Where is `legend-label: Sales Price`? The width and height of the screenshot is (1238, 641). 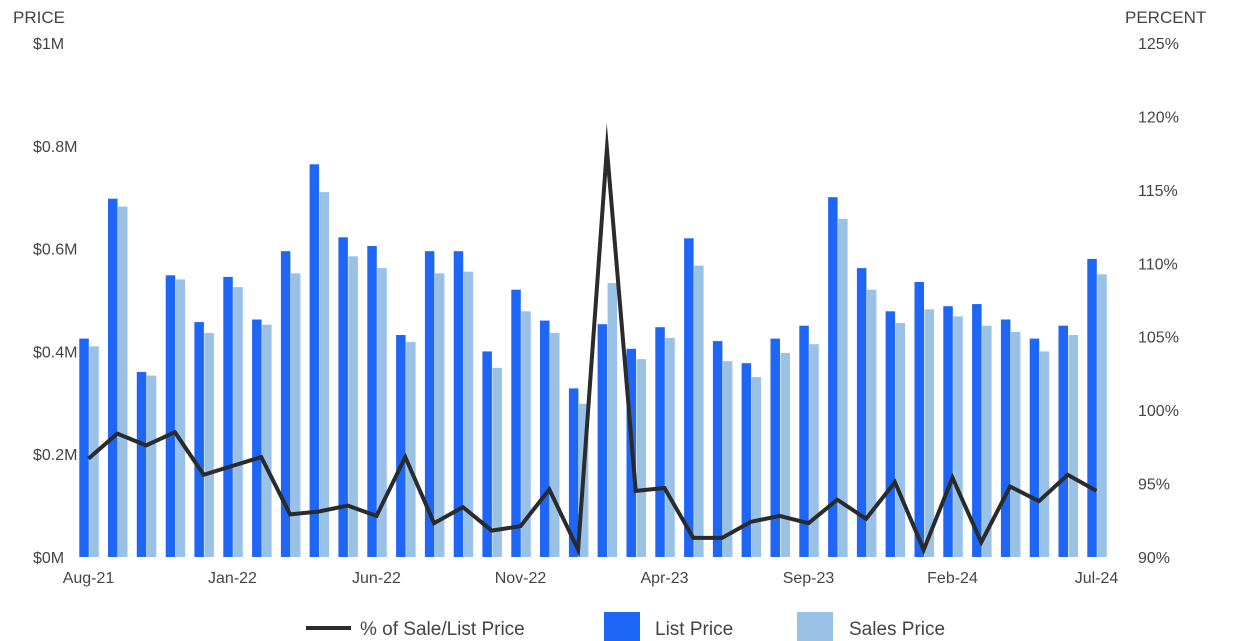 legend-label: Sales Price is located at coordinates (897, 629).